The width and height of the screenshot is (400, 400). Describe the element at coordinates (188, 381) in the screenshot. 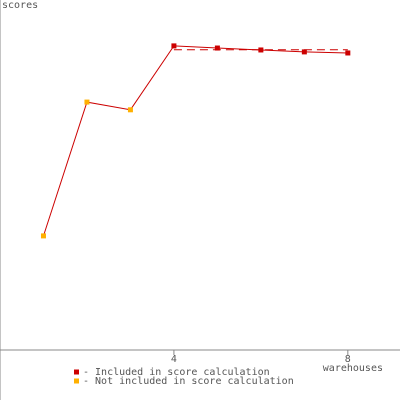

I see `legend-label: - Not included in score calculation` at that location.